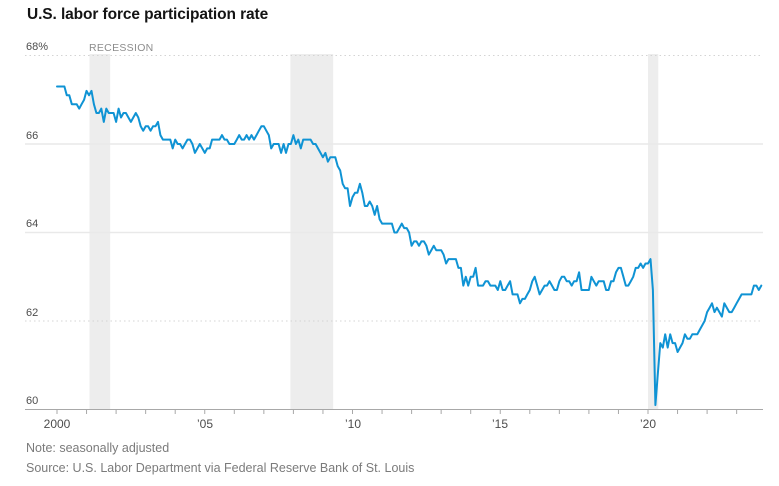  What do you see at coordinates (32, 313) in the screenshot?
I see `y-axis-tick-label: 62` at bounding box center [32, 313].